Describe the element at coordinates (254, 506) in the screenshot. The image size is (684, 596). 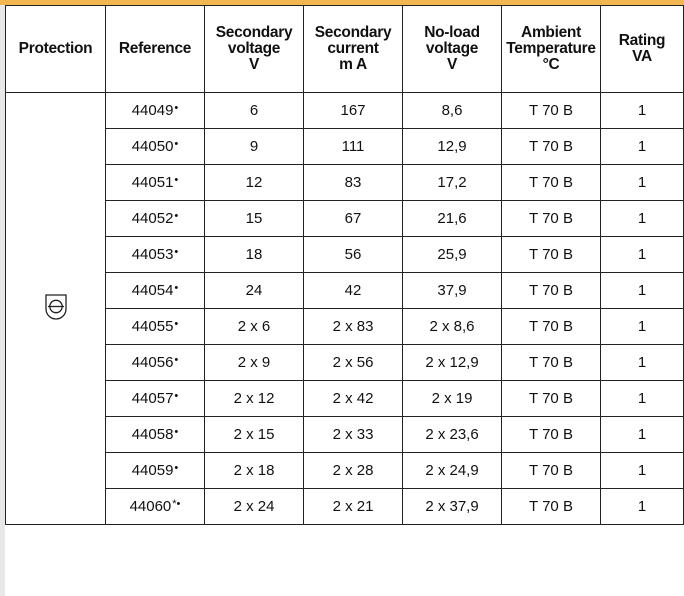
I see `secondary-voltage-cell: 2 x 24` at that location.